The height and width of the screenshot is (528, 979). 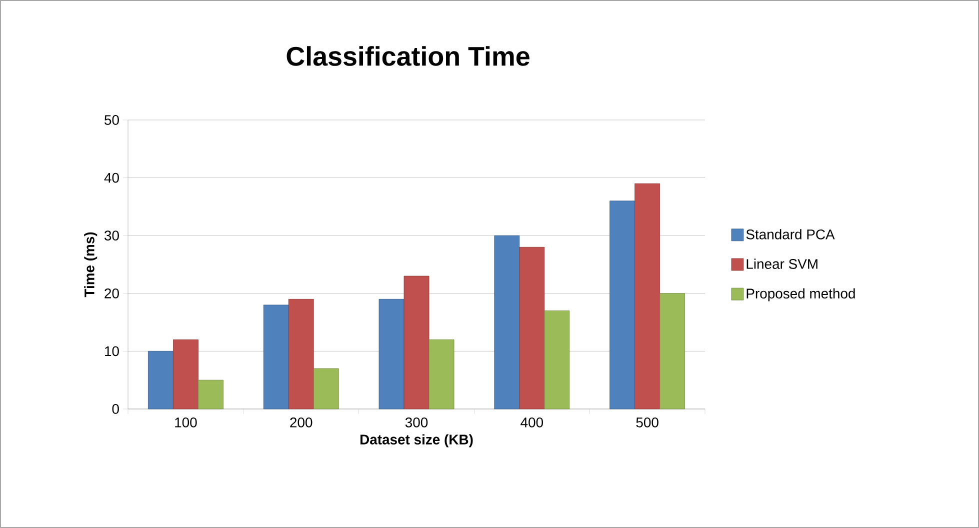 What do you see at coordinates (647, 422) in the screenshot?
I see `x-tick-label: 500` at bounding box center [647, 422].